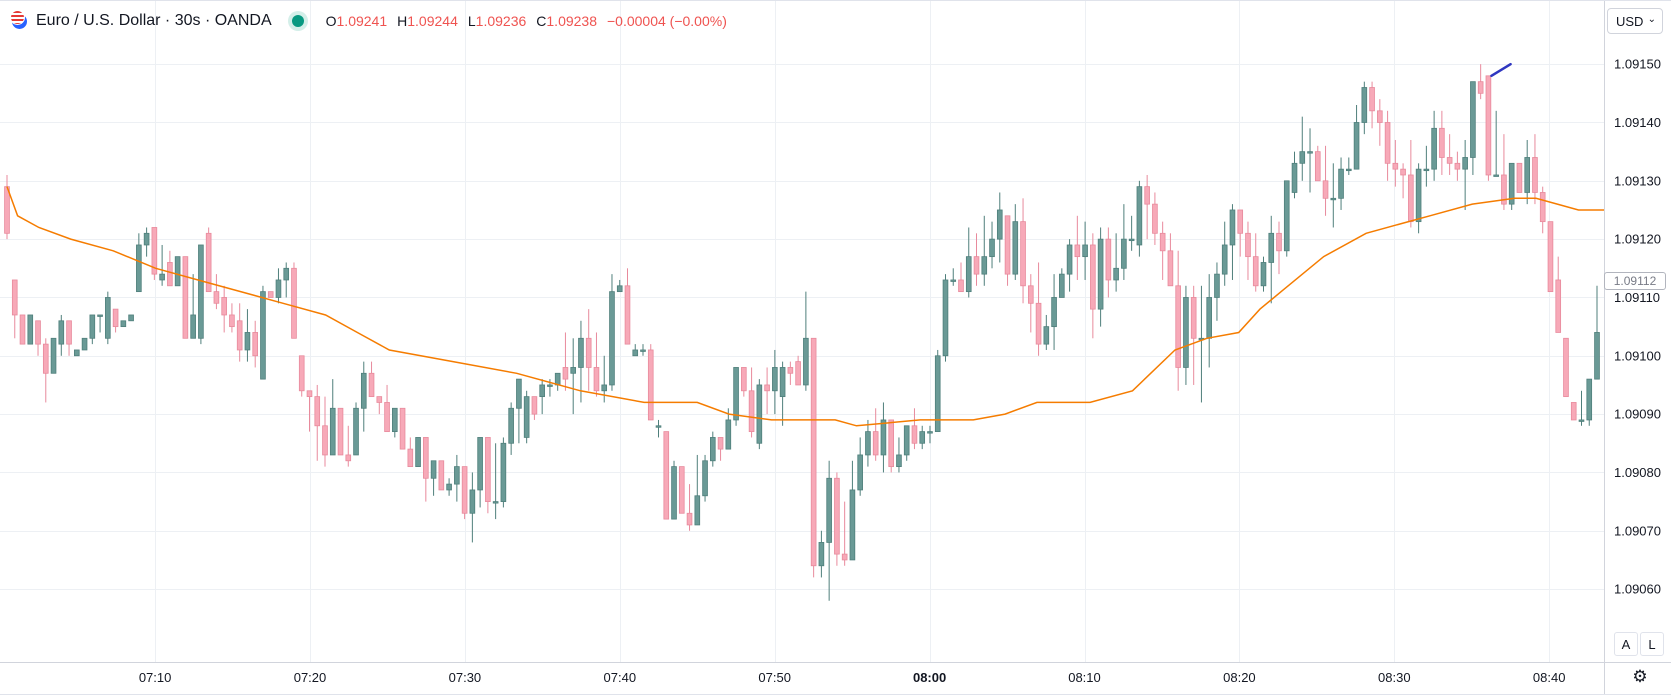  What do you see at coordinates (154, 20) in the screenshot?
I see `symbol-title: Euro / U.S. Dollar · 30s · OANDA` at bounding box center [154, 20].